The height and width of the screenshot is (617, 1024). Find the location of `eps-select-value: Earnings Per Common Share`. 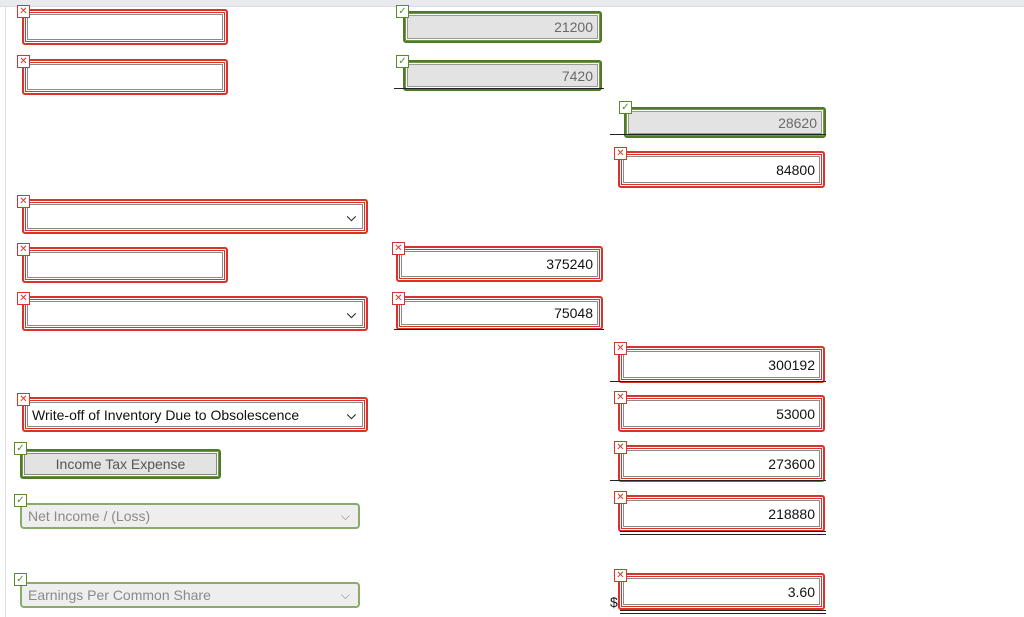

eps-select-value: Earnings Per Common Share is located at coordinates (119, 595).